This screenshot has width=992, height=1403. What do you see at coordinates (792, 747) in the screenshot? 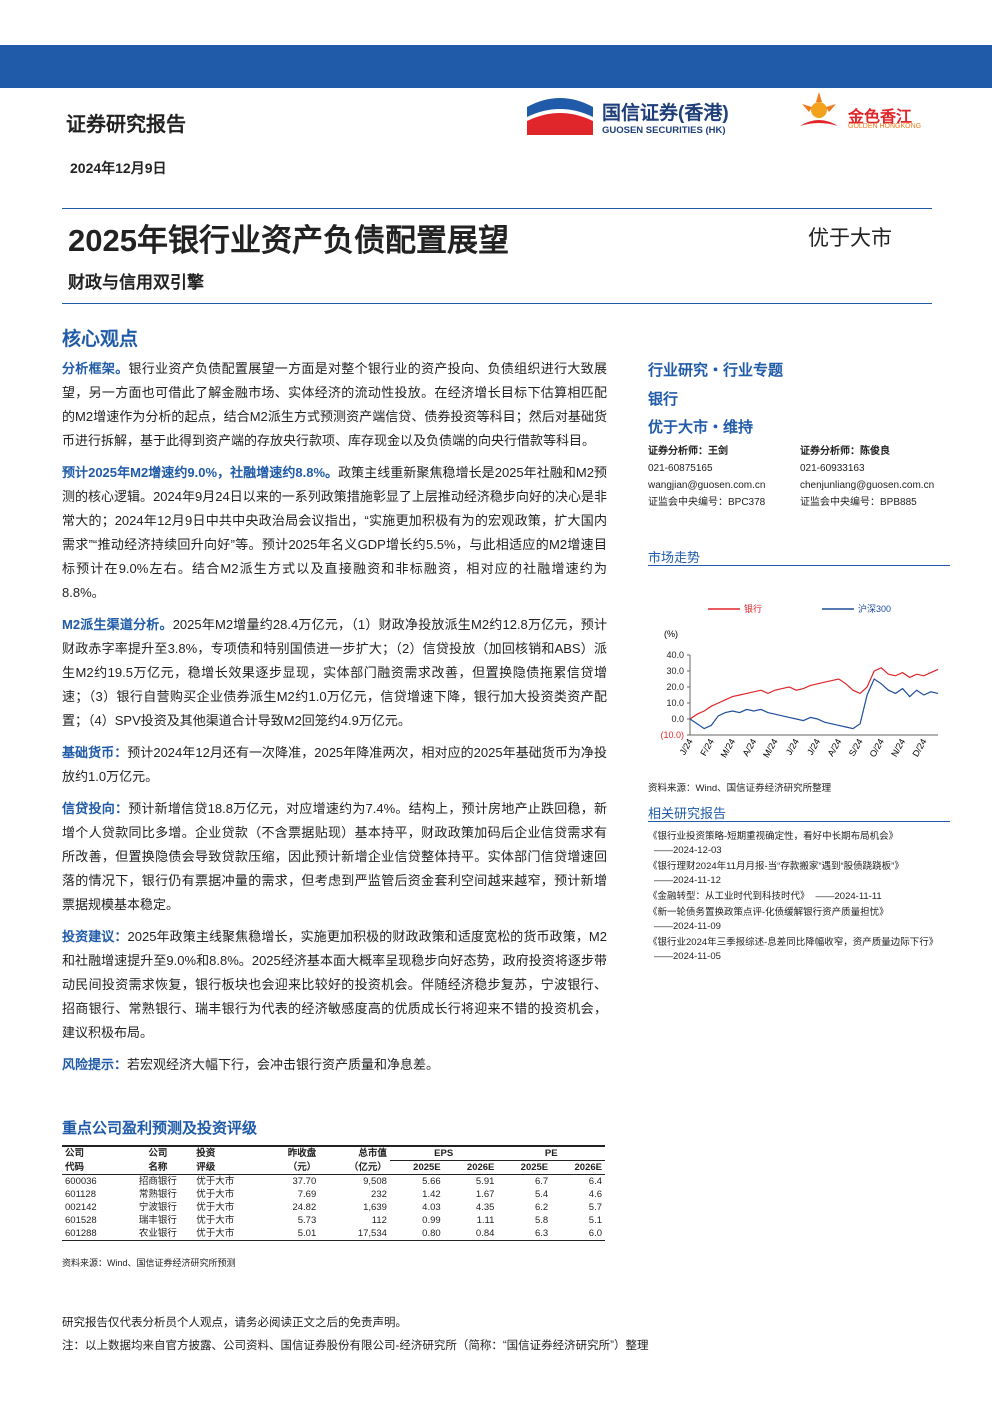
I see `x-tick-label: J/24` at bounding box center [792, 747].